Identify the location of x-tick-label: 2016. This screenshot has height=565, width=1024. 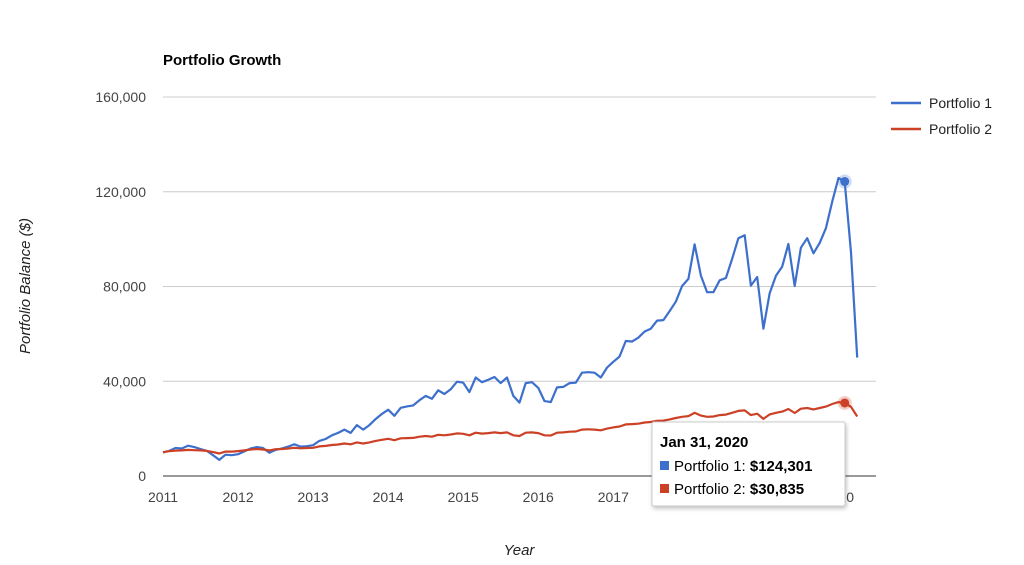
(538, 497).